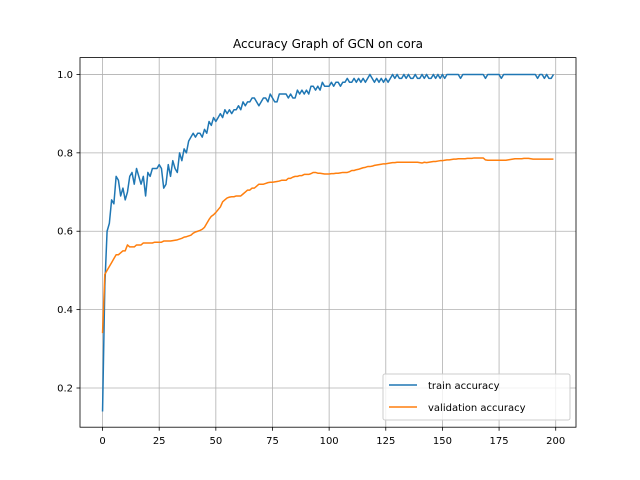 The width and height of the screenshot is (640, 480). Describe the element at coordinates (272, 441) in the screenshot. I see `x-tick-label: 75` at that location.